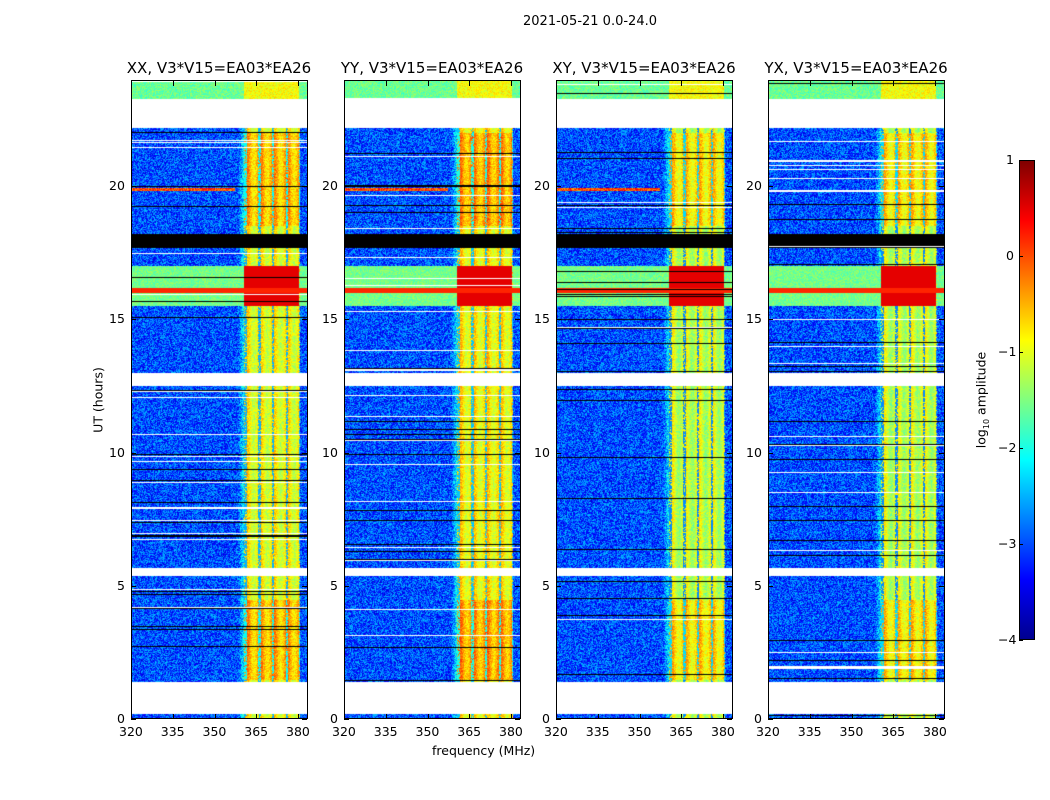  What do you see at coordinates (982, 400) in the screenshot?
I see `colorbar-label: log10 amplitude` at bounding box center [982, 400].